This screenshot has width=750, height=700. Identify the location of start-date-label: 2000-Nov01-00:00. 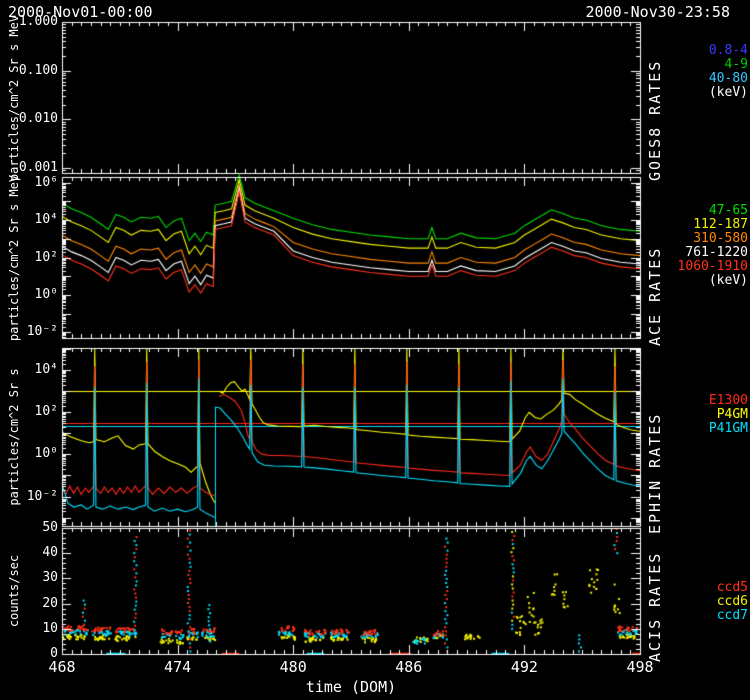
(80, 12).